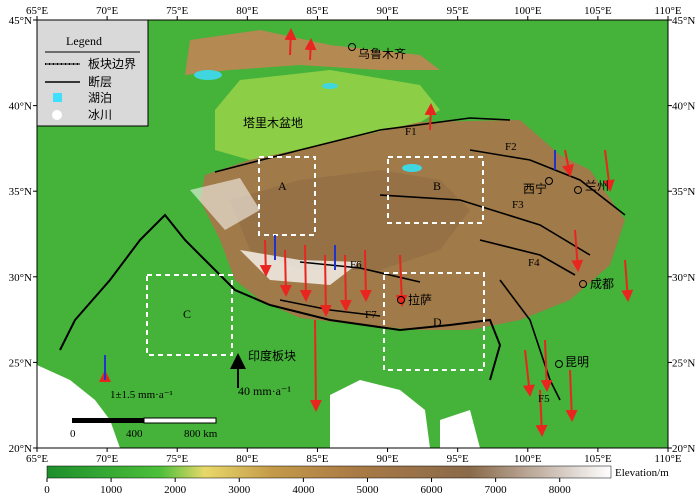 The image size is (700, 497). What do you see at coordinates (141, 395) in the screenshot?
I see `velocity-scale: 1±1.5 mm·a⁻¹` at bounding box center [141, 395].